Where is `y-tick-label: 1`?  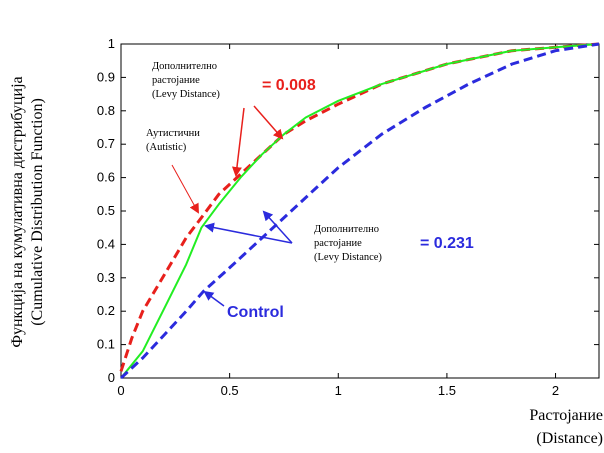 y-tick-label: 1 is located at coordinates (111, 43).